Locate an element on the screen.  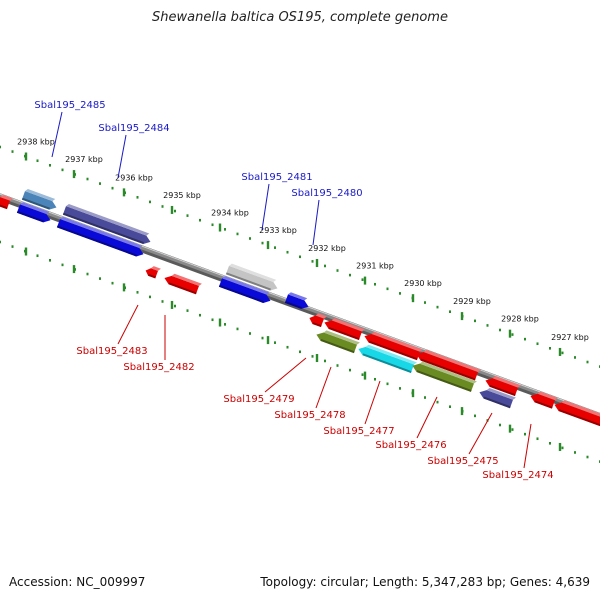
gene-label-Sbal195_2481: Sbal195_2481 is located at coordinates (276, 177).